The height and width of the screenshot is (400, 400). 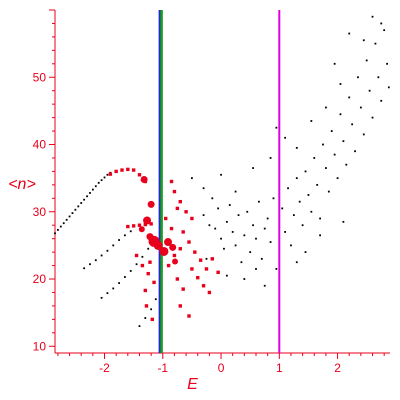 What do you see at coordinates (40, 145) in the screenshot?
I see `y-tick-label: 40` at bounding box center [40, 145].